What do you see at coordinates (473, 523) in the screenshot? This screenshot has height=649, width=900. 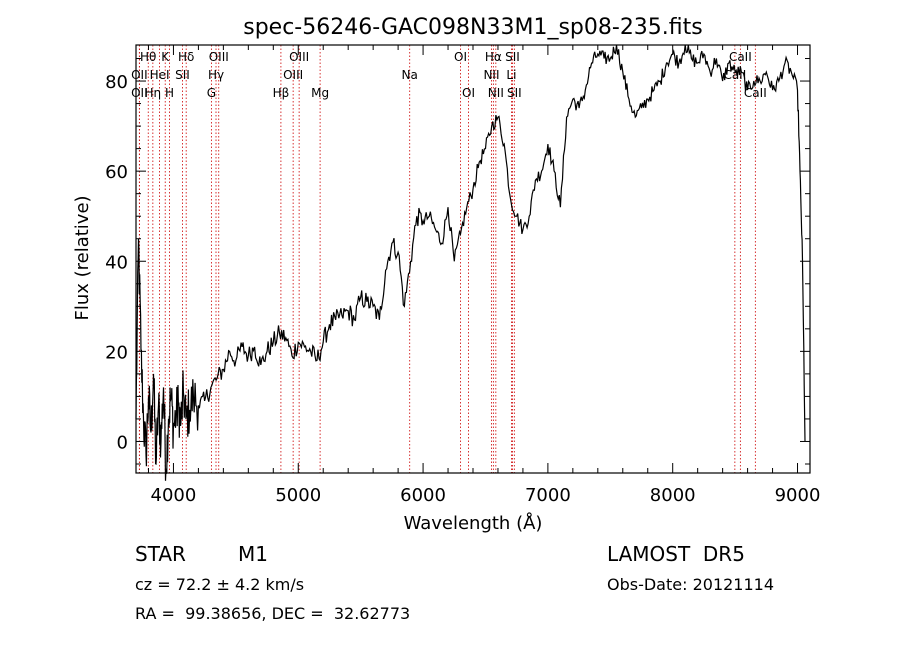 I see `x-axis-label: Wavelength (Å)` at bounding box center [473, 523].